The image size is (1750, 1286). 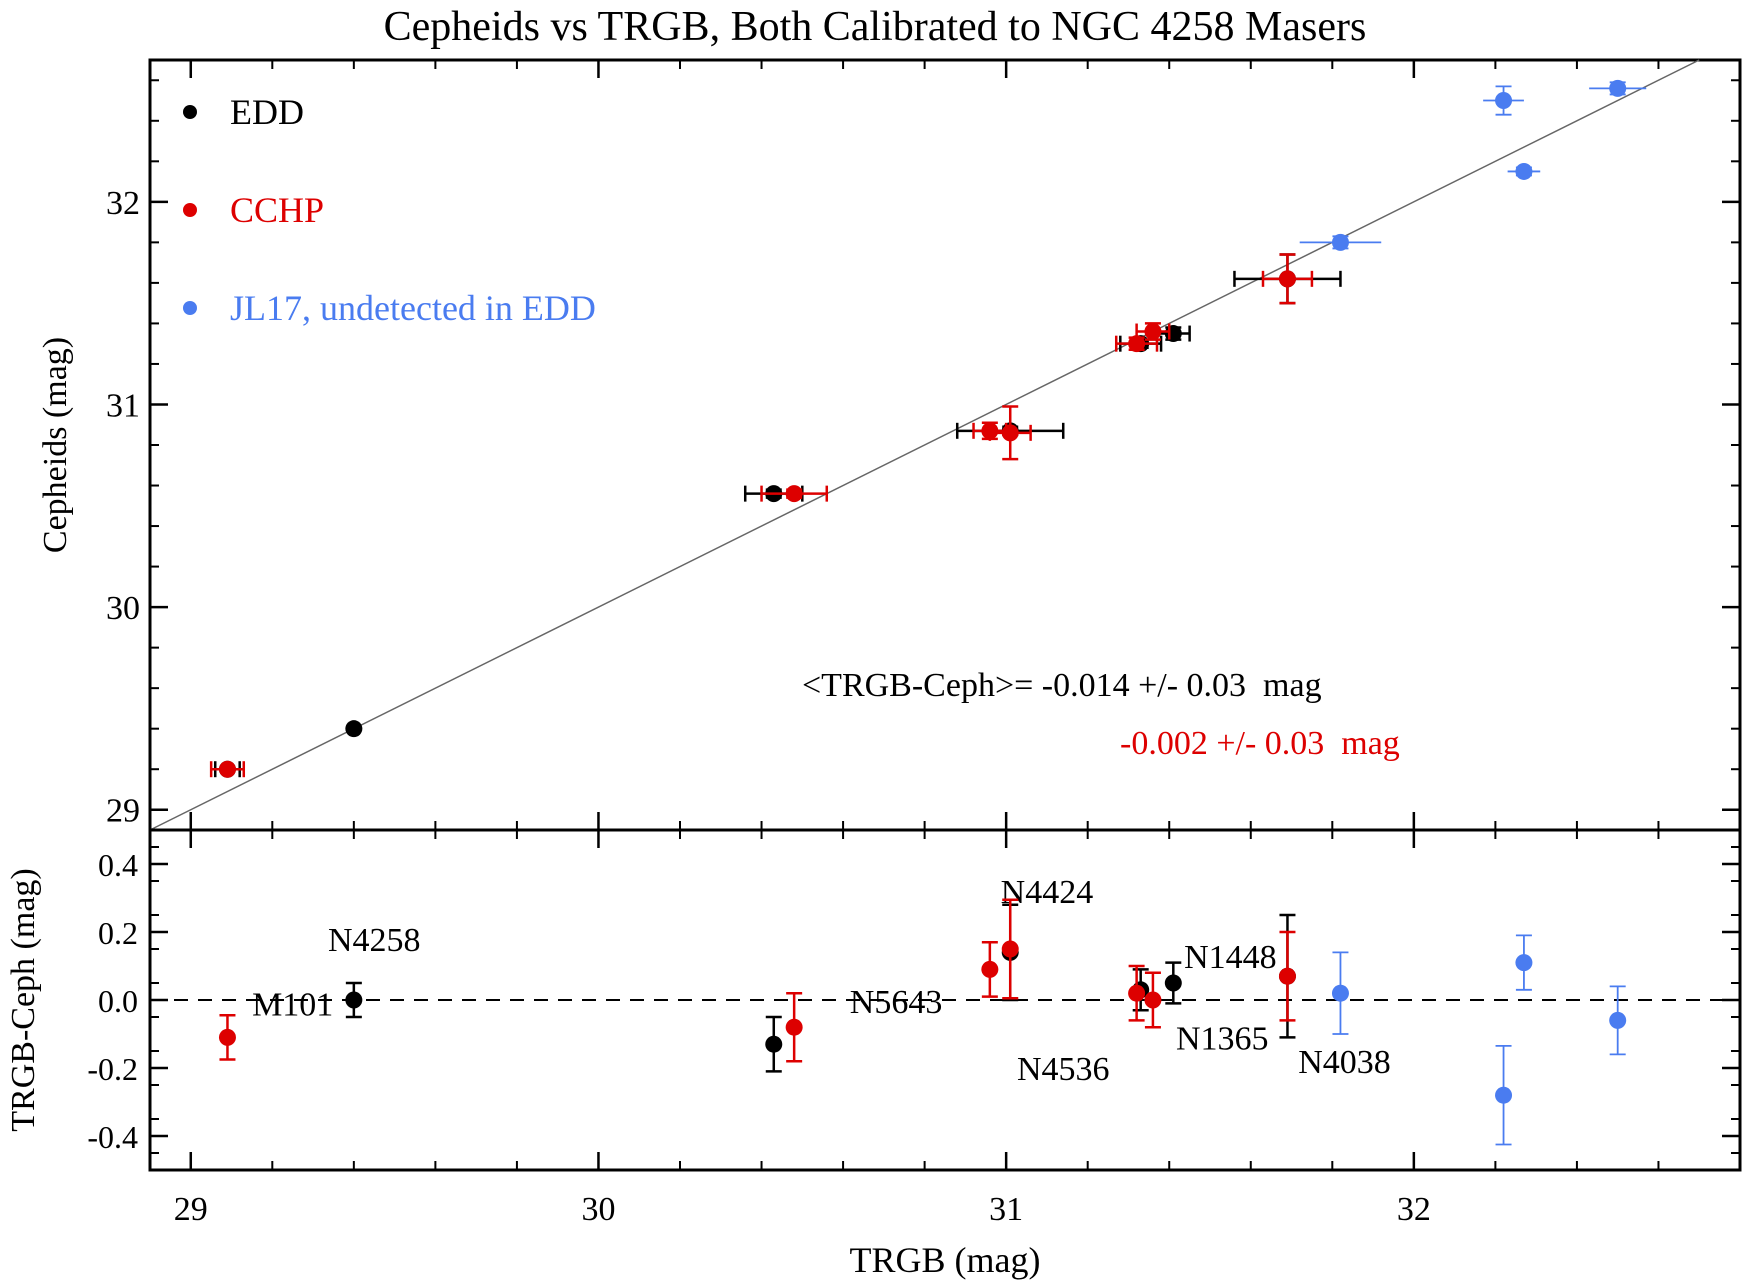 I want to click on mean-offset-annotation-edd: <TRGB-Ceph>= -0.014 +/- 0.03 mag, so click(x=1062, y=685).